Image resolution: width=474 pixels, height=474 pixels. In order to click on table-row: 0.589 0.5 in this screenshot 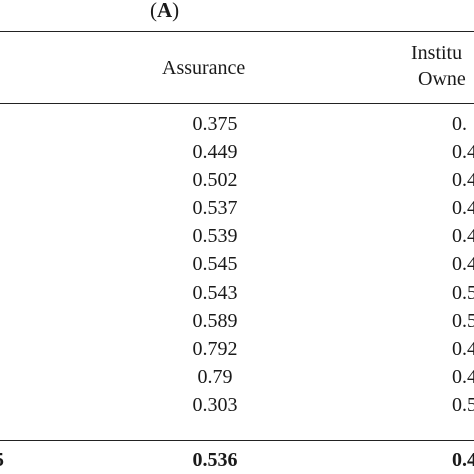, I will do `click(237, 321)`.